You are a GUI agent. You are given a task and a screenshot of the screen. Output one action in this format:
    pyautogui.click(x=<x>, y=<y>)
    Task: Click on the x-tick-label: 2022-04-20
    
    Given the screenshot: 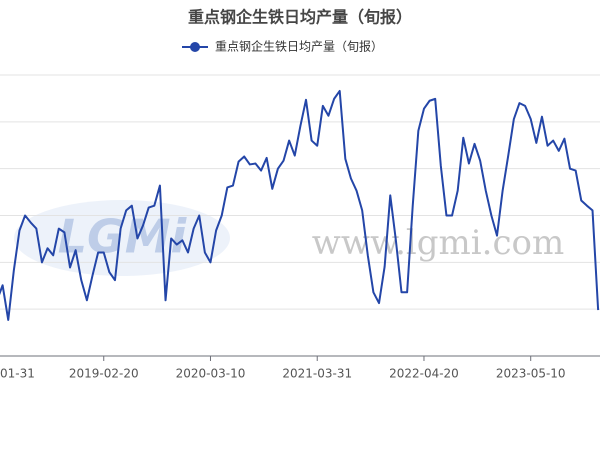 What is the action you would take?
    pyautogui.click(x=424, y=374)
    